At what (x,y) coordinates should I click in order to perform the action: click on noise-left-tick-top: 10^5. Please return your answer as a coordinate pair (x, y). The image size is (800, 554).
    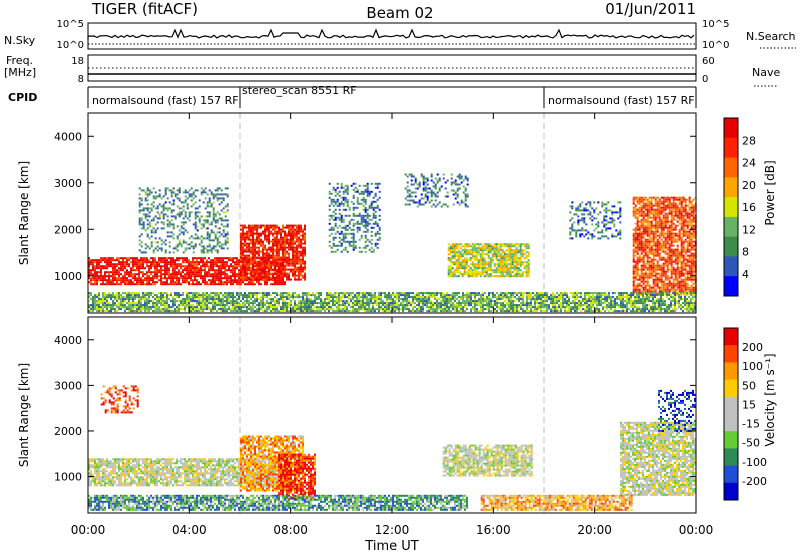
    Looking at the image, I should click on (70, 24).